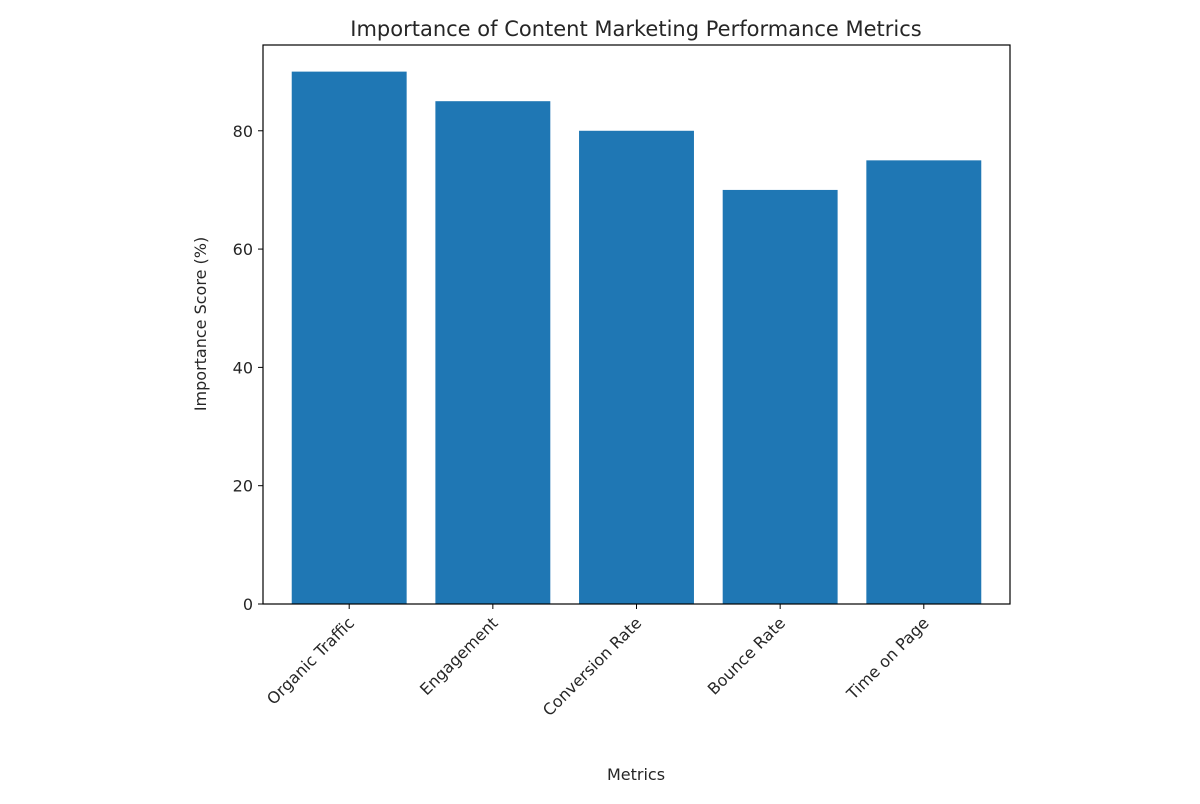  What do you see at coordinates (200, 324) in the screenshot?
I see `y-axis-label: Importance Score (%)` at bounding box center [200, 324].